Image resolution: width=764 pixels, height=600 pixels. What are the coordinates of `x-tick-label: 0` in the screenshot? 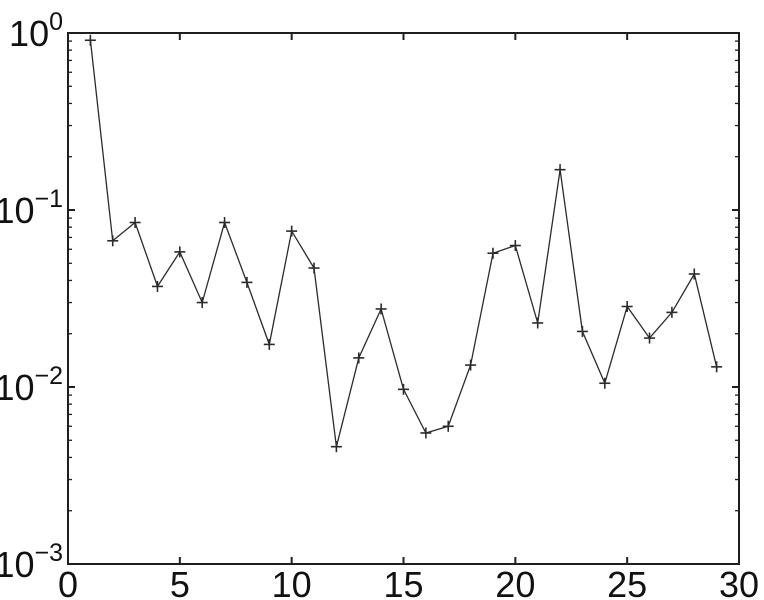 It's located at (68, 582).